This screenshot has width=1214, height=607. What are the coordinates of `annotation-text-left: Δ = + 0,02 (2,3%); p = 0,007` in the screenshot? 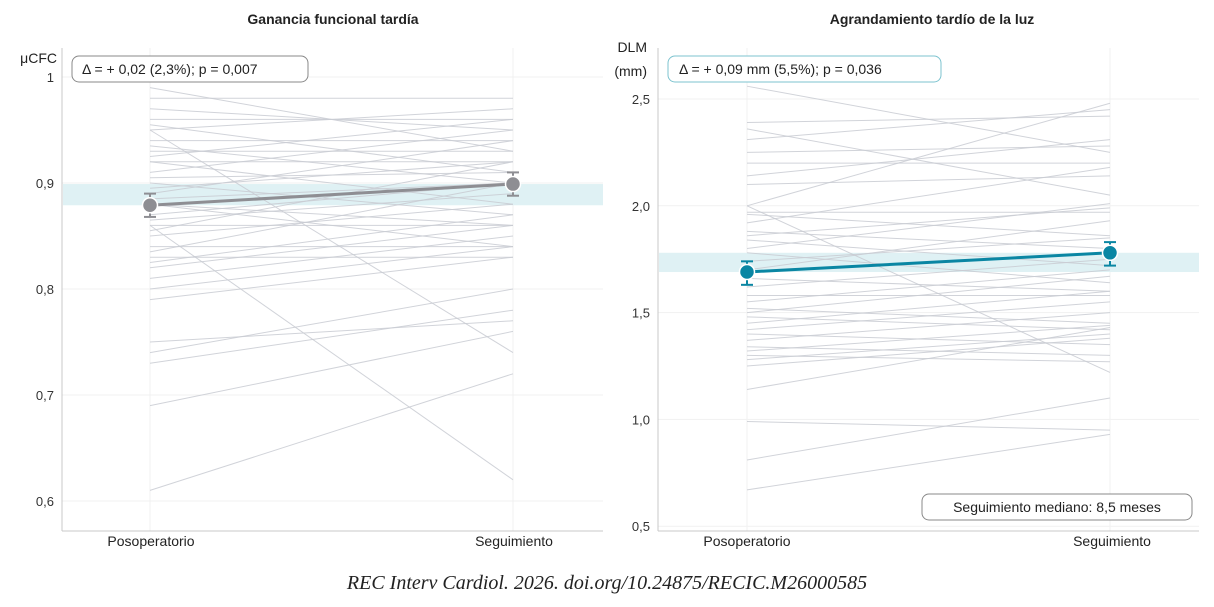 It's located at (170, 69).